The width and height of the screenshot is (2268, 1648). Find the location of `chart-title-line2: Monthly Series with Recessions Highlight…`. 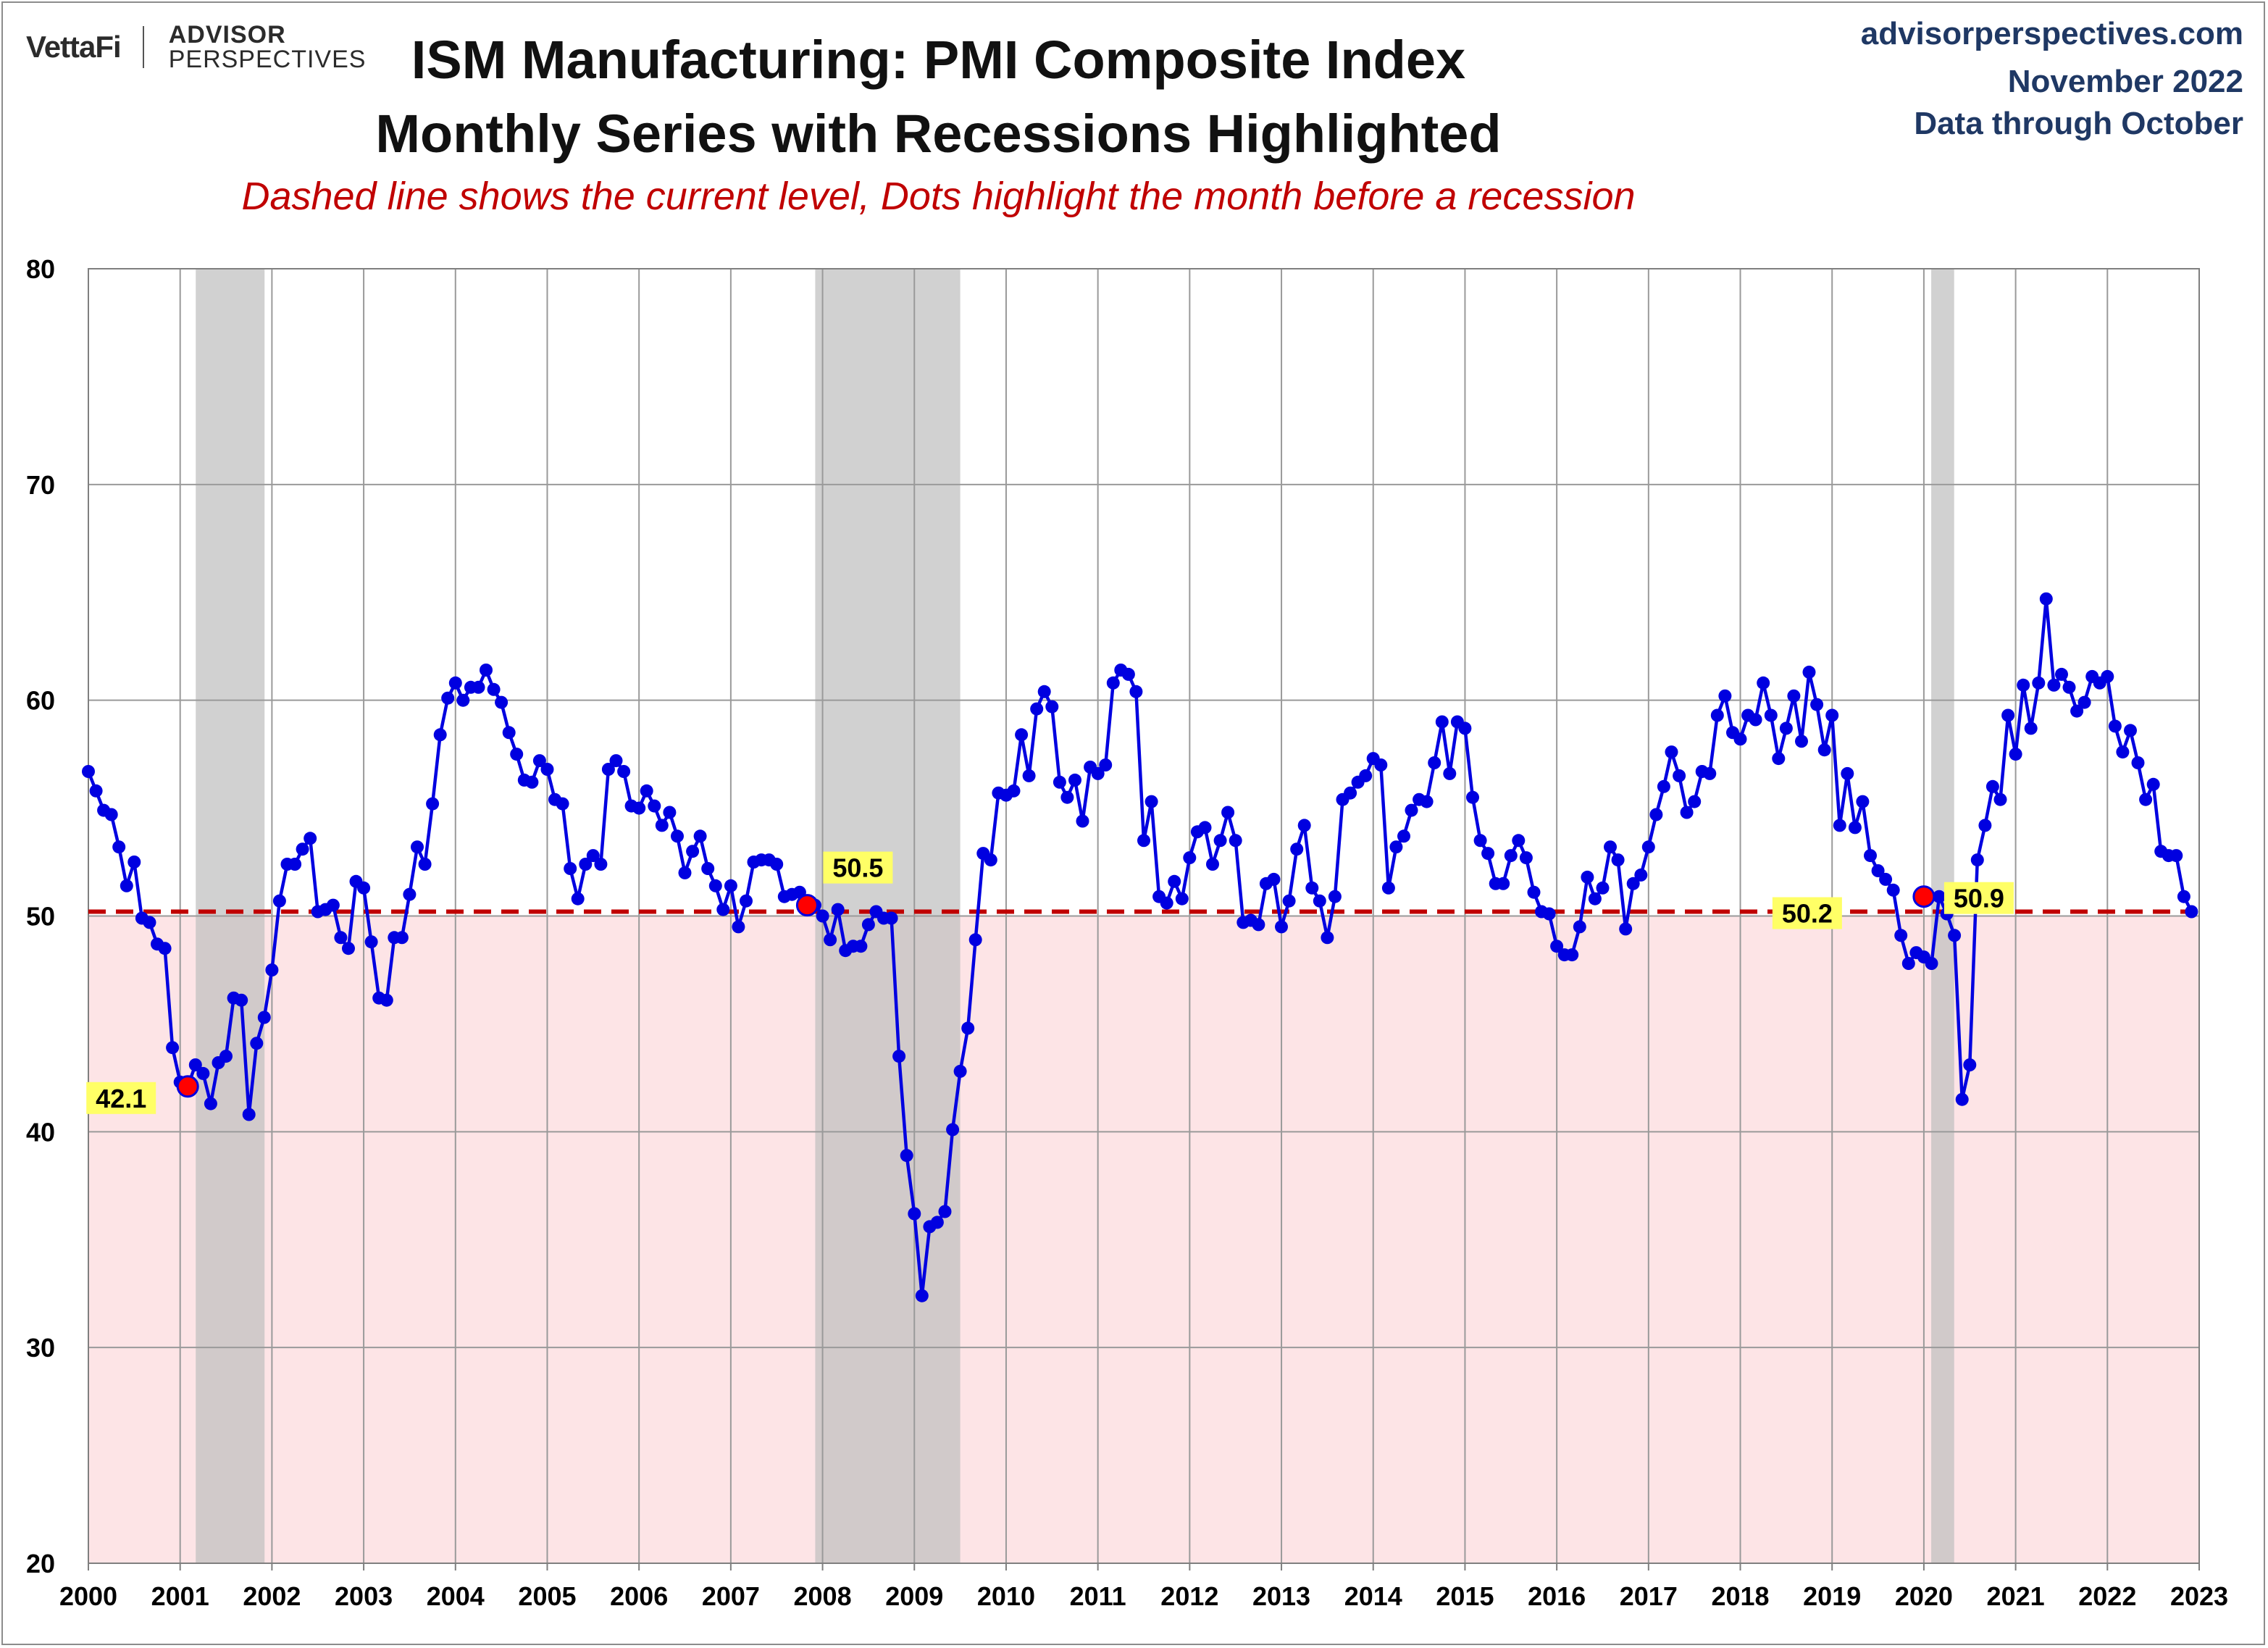

chart-title-line2: Monthly Series with Recessions Highlight… is located at coordinates (939, 134).